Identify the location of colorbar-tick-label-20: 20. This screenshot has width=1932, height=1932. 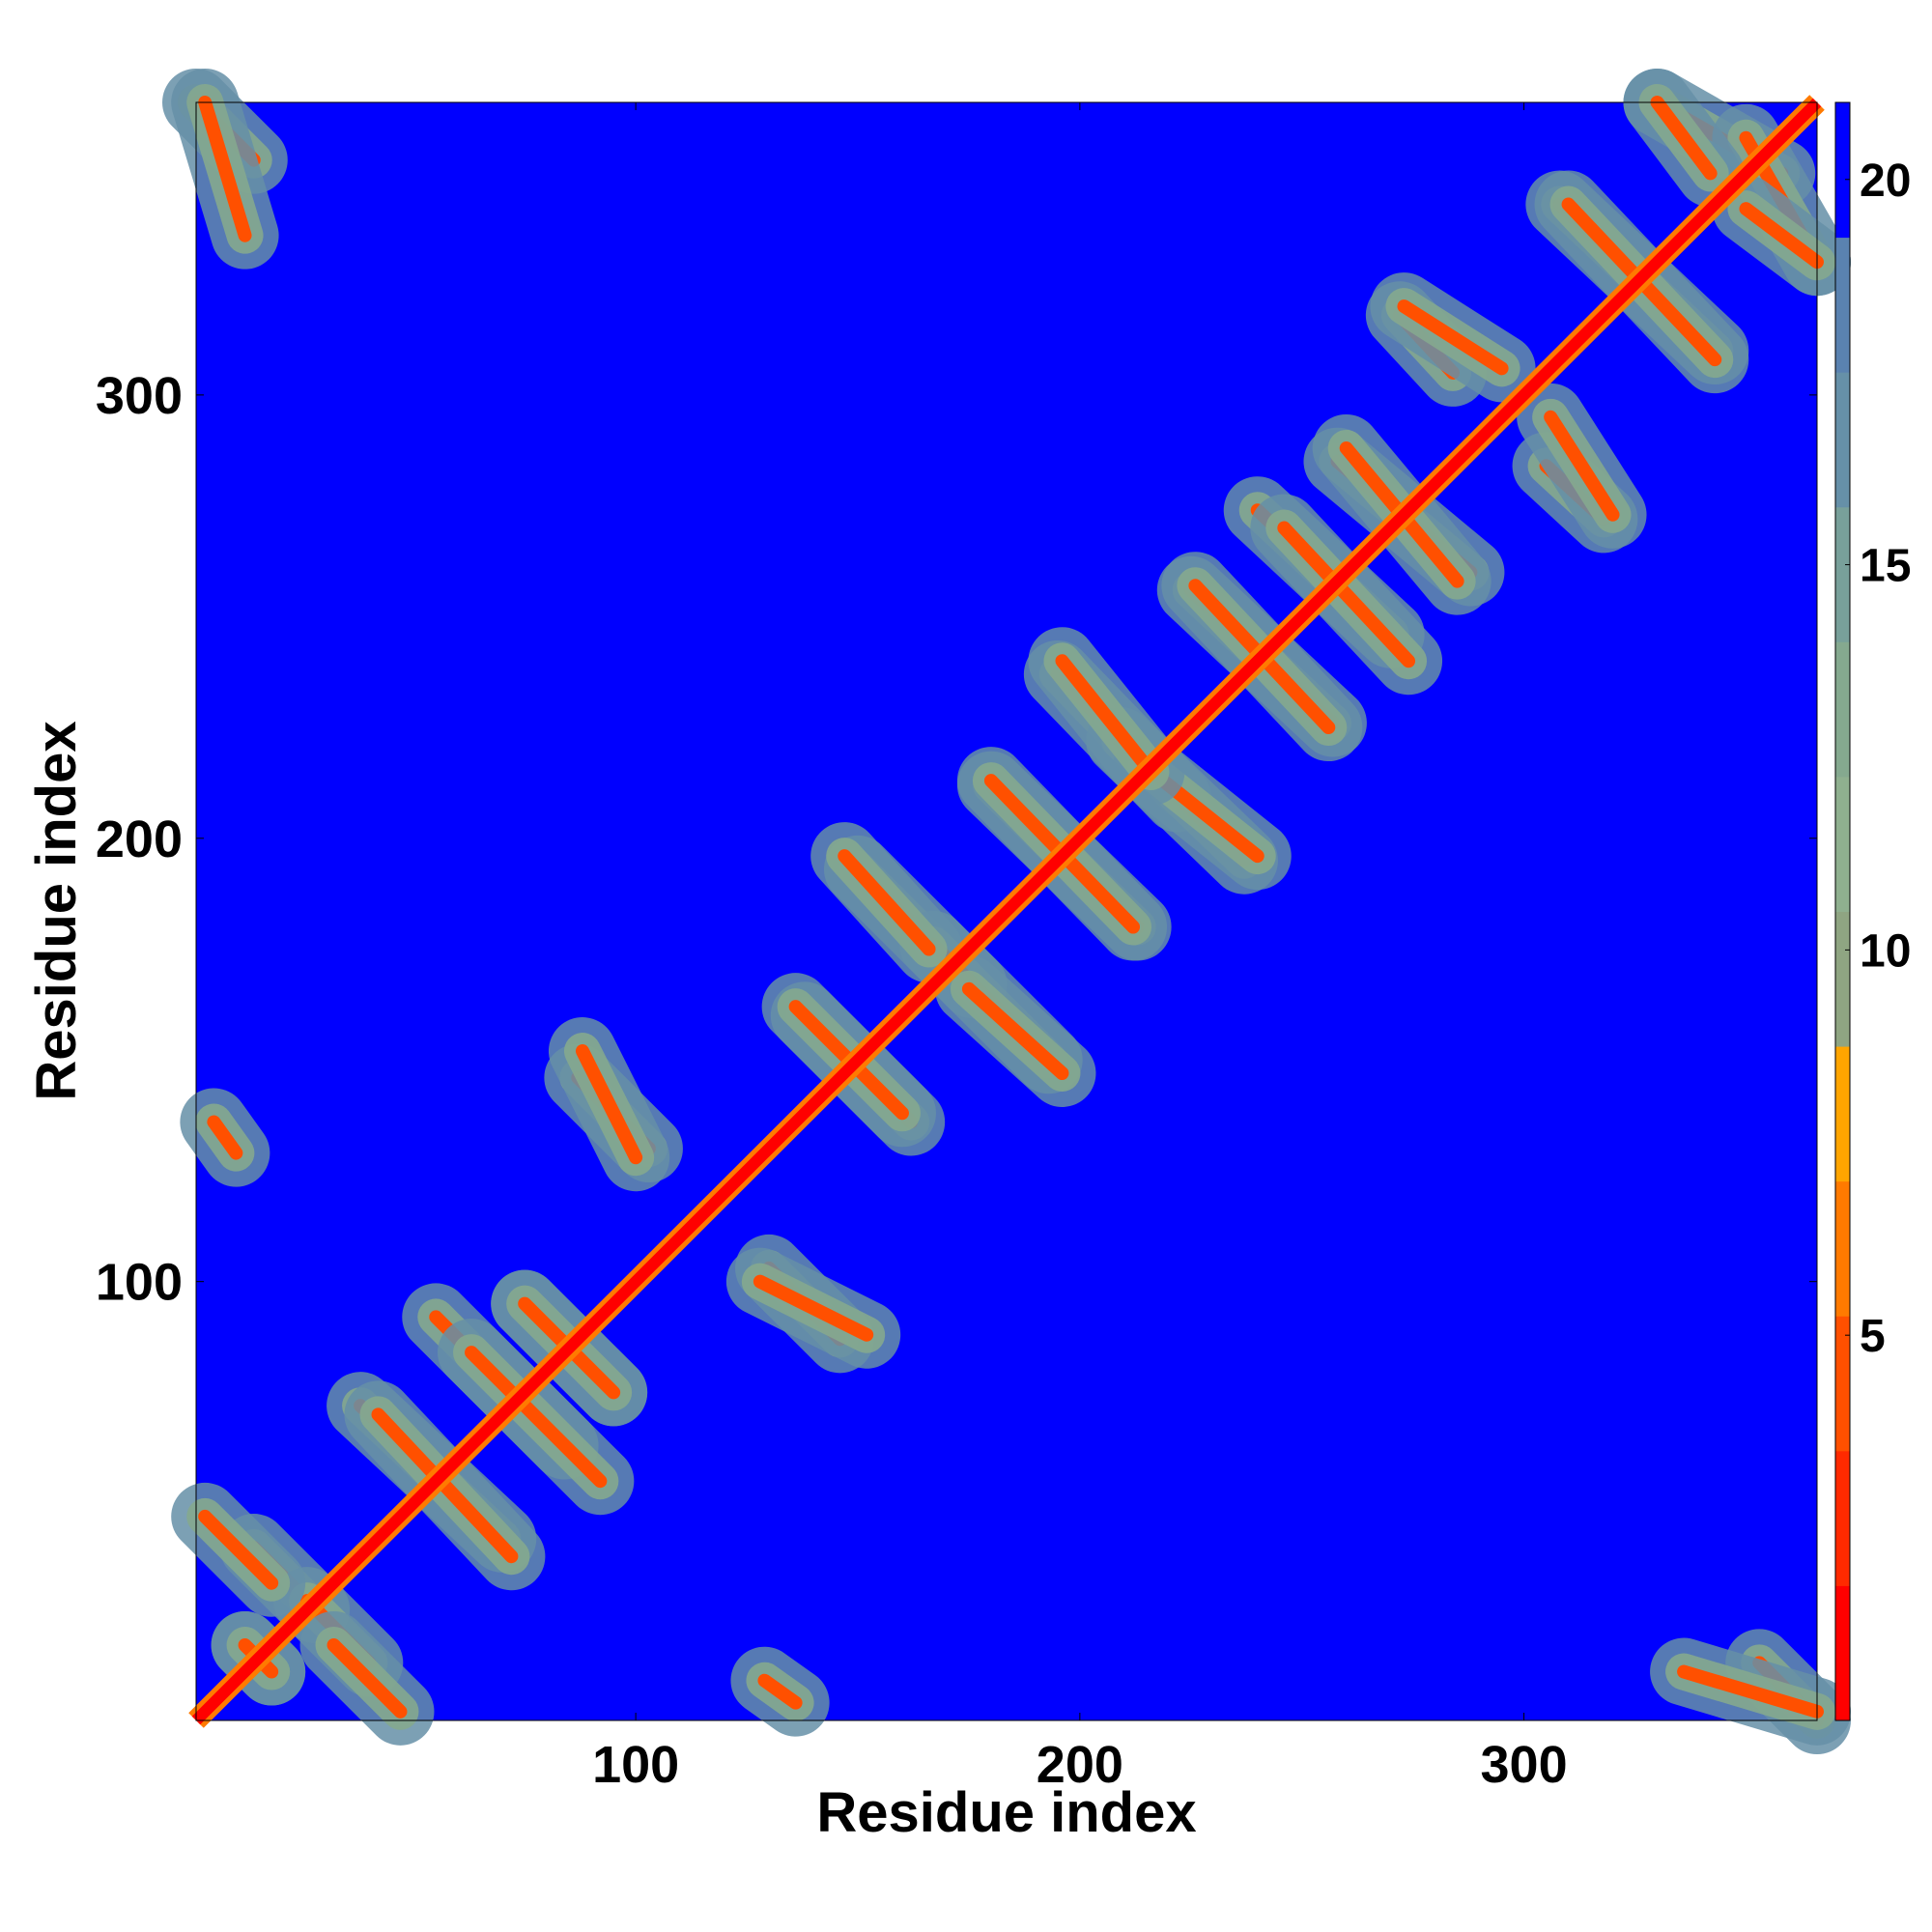
(1885, 181).